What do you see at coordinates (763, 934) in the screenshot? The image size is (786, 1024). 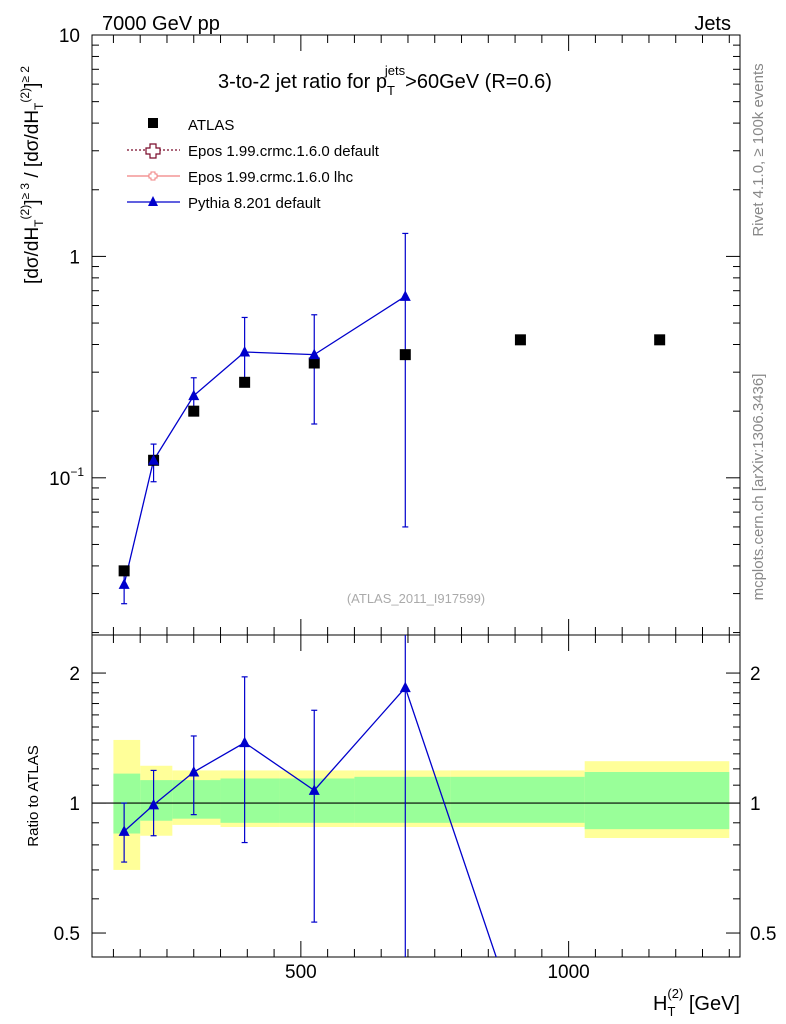 I see `y-tick-label-ratio-right: 0.5` at bounding box center [763, 934].